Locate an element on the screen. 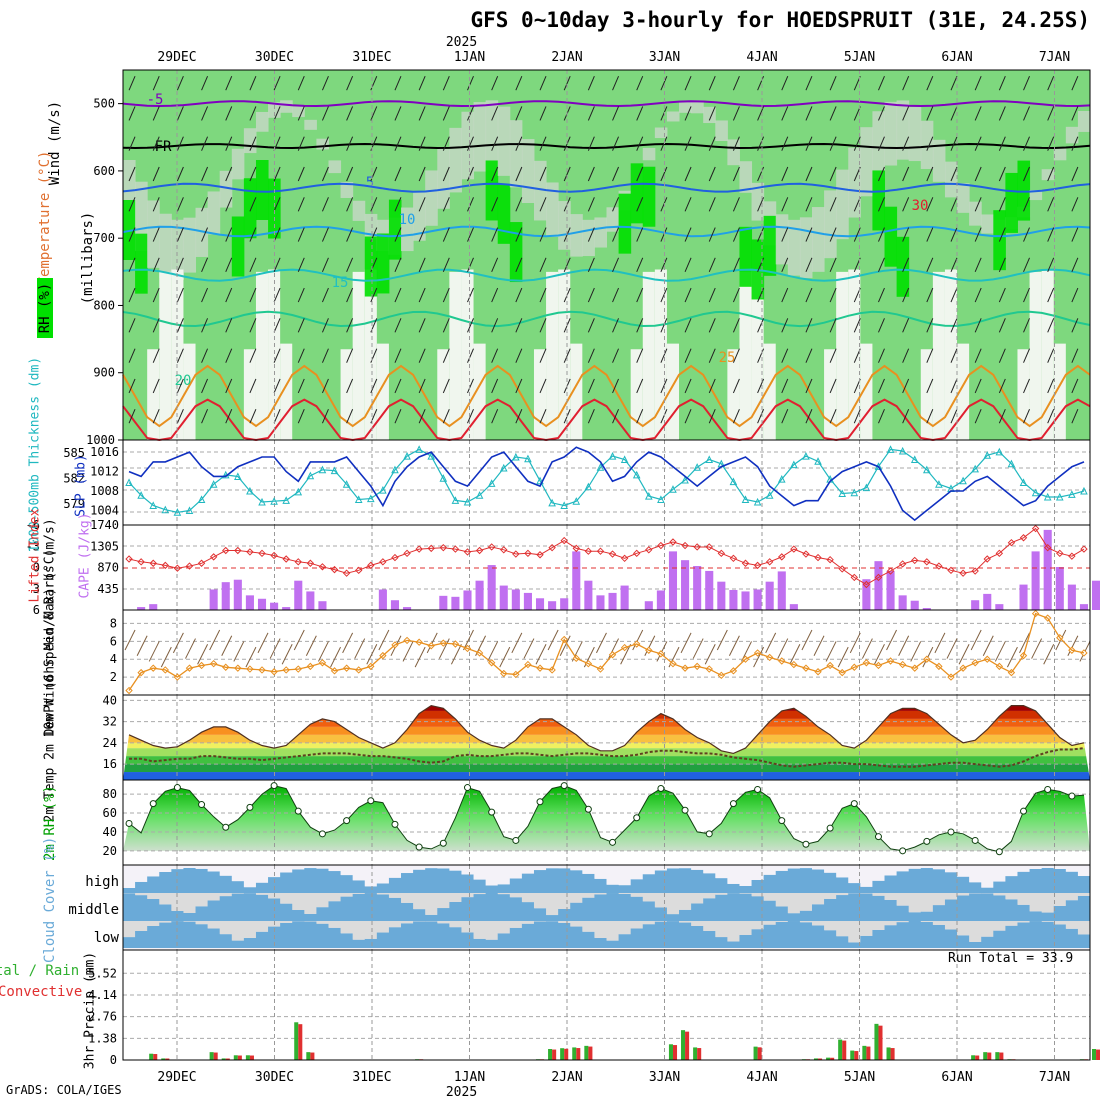  slp-tick: 1012 is located at coordinates (104, 472).